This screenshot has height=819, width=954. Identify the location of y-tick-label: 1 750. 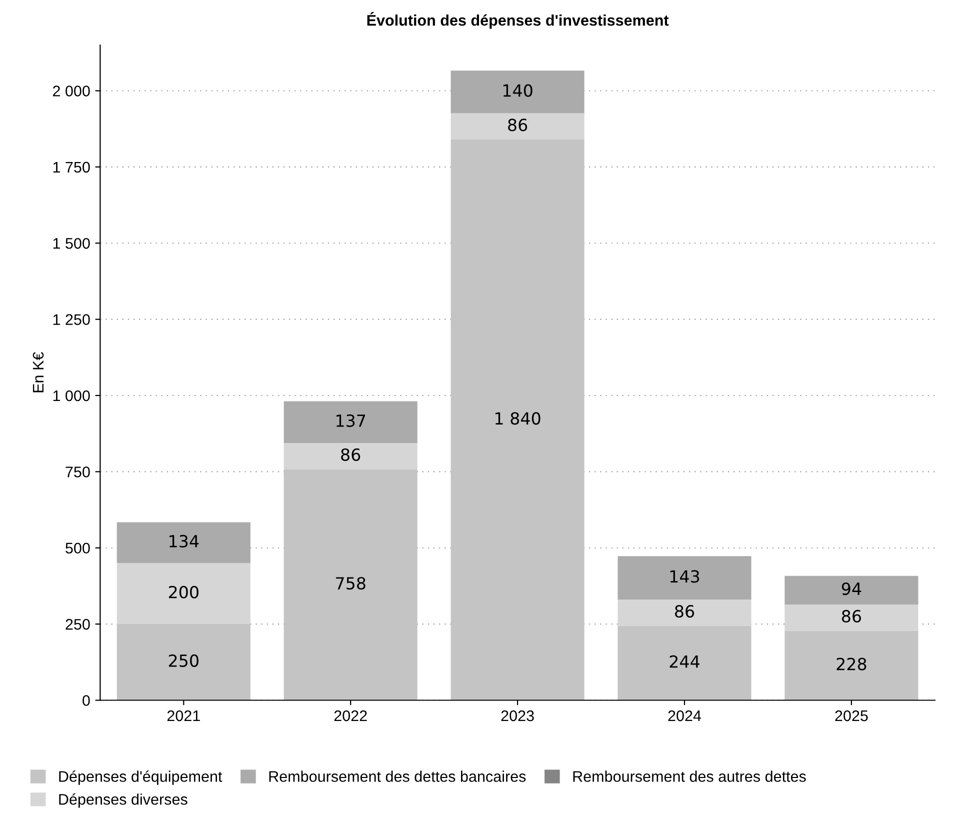
(71, 167).